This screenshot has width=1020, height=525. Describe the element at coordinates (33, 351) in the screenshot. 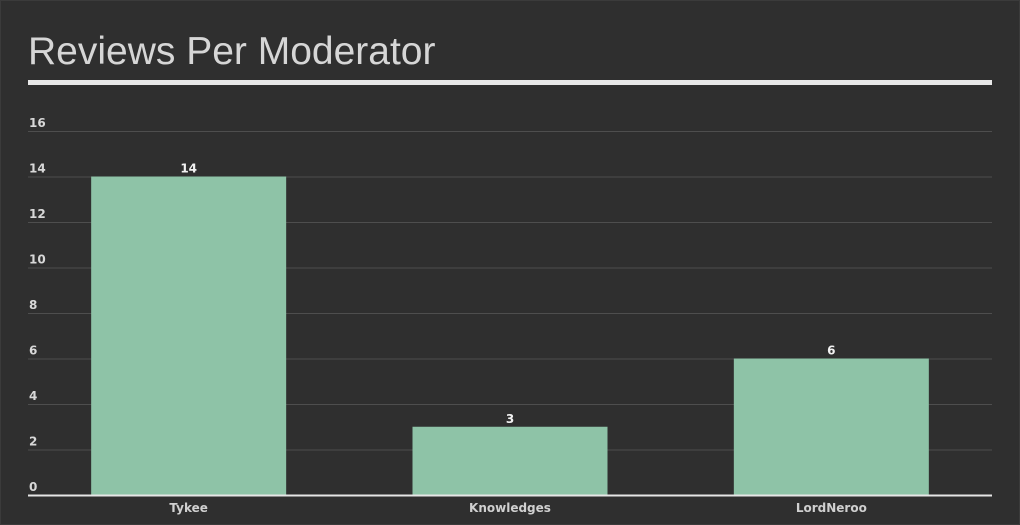

I see `y-tick-label: 6` at that location.